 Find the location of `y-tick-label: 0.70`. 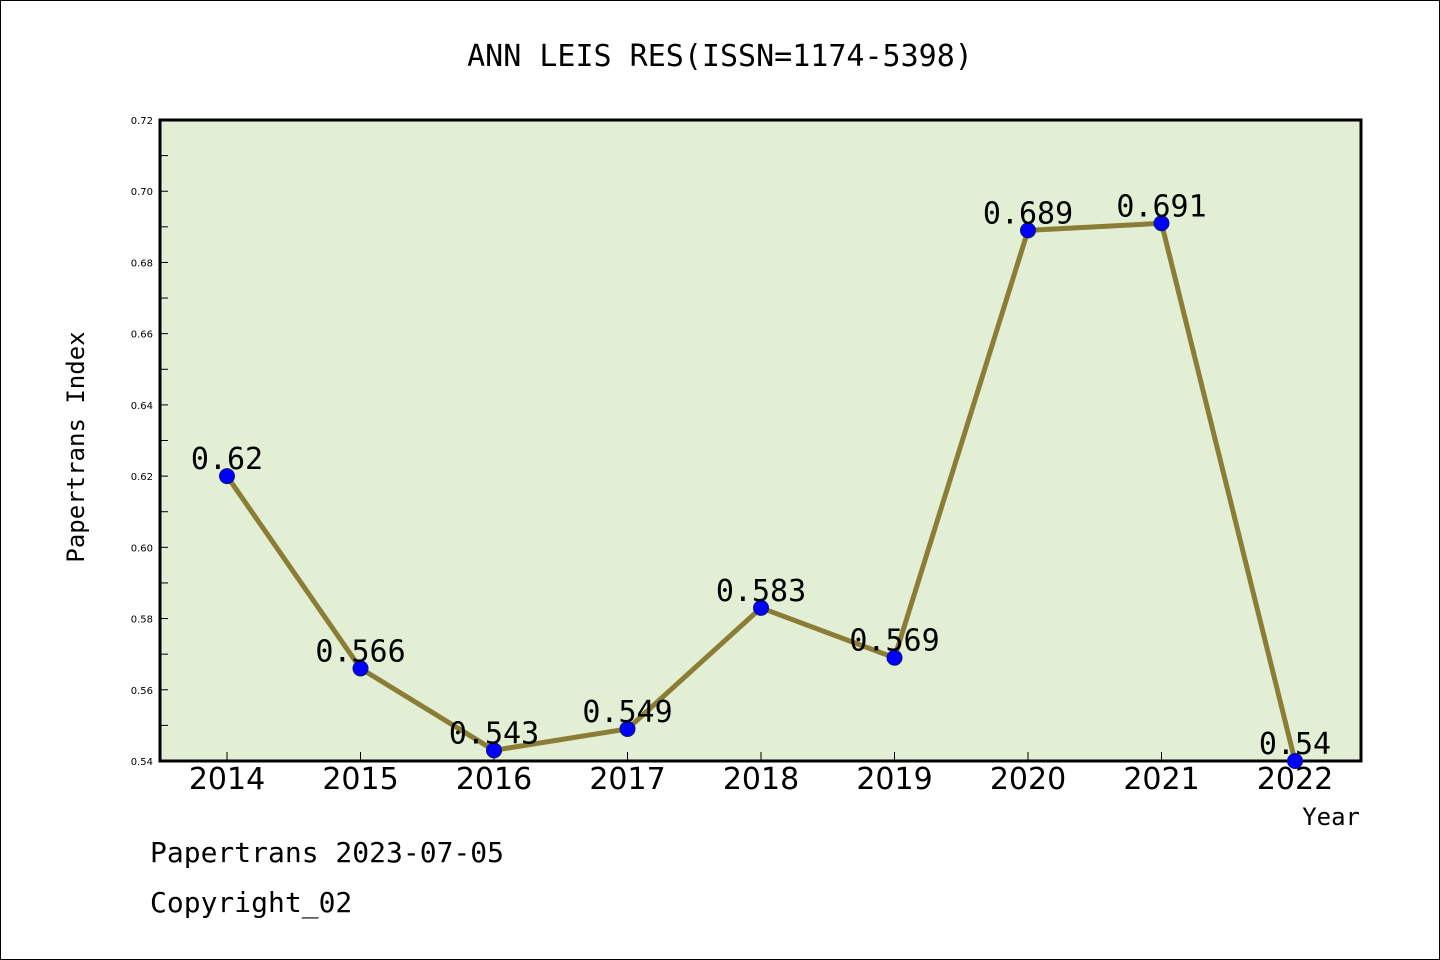

y-tick-label: 0.70 is located at coordinates (142, 192).